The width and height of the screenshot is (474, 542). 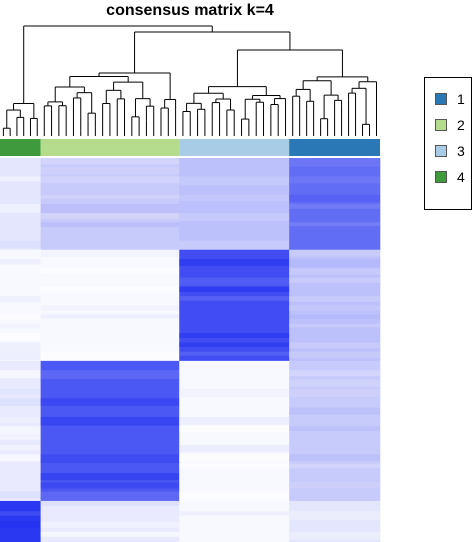 I want to click on cluster-legend: 1 2 3 4, so click(x=448, y=143).